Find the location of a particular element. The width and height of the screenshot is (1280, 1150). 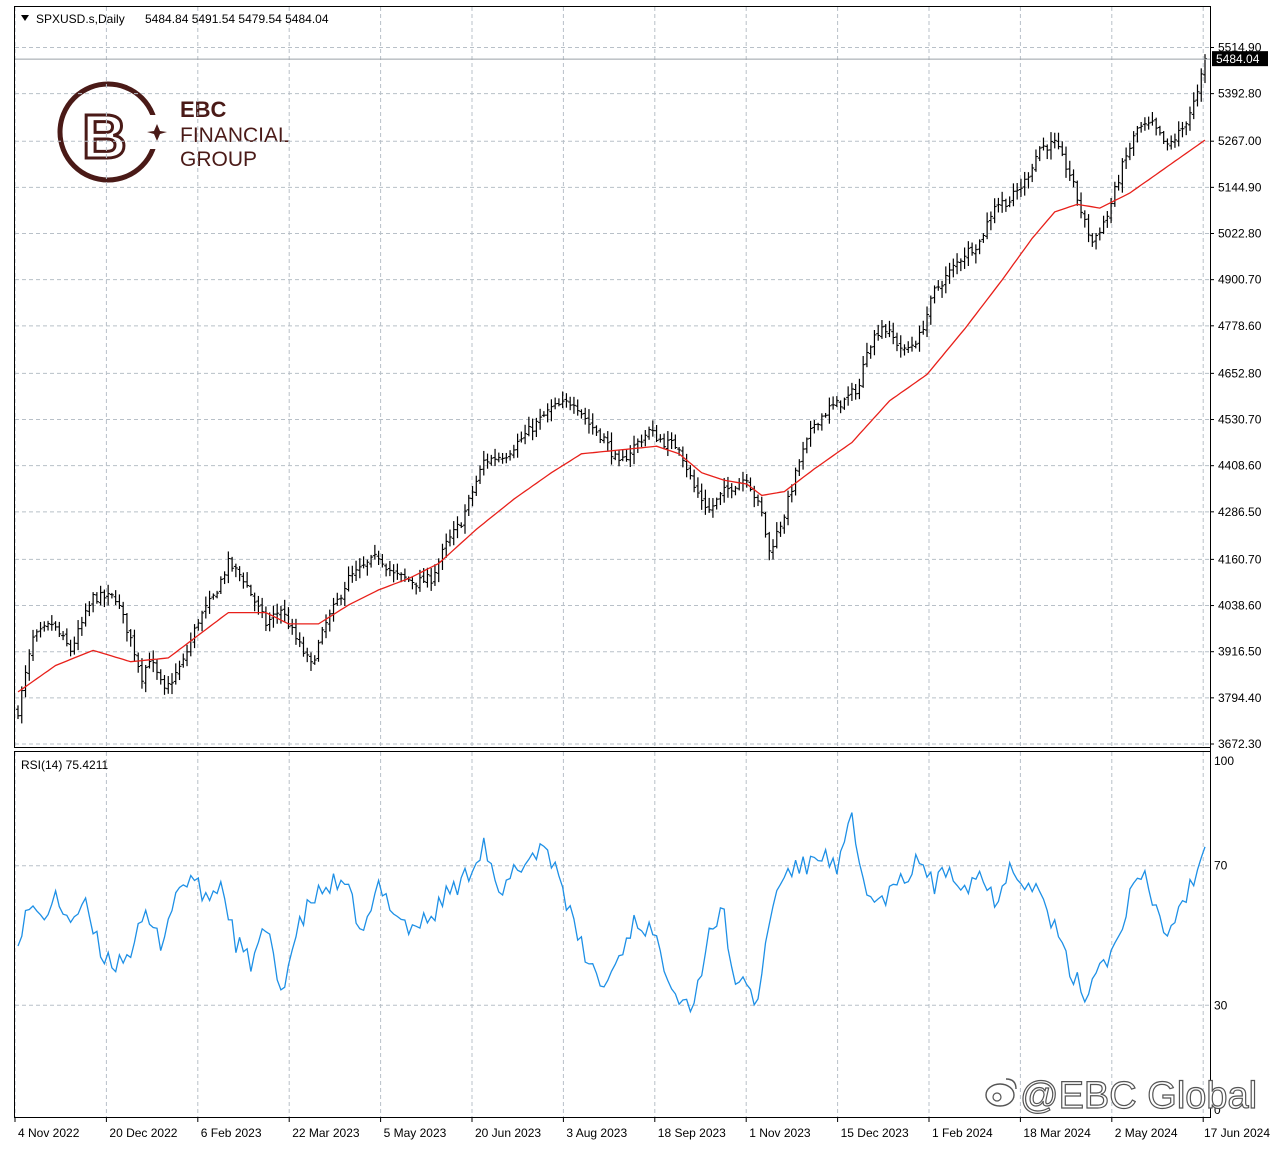

price-tick-label: 4286.50 is located at coordinates (1240, 512).